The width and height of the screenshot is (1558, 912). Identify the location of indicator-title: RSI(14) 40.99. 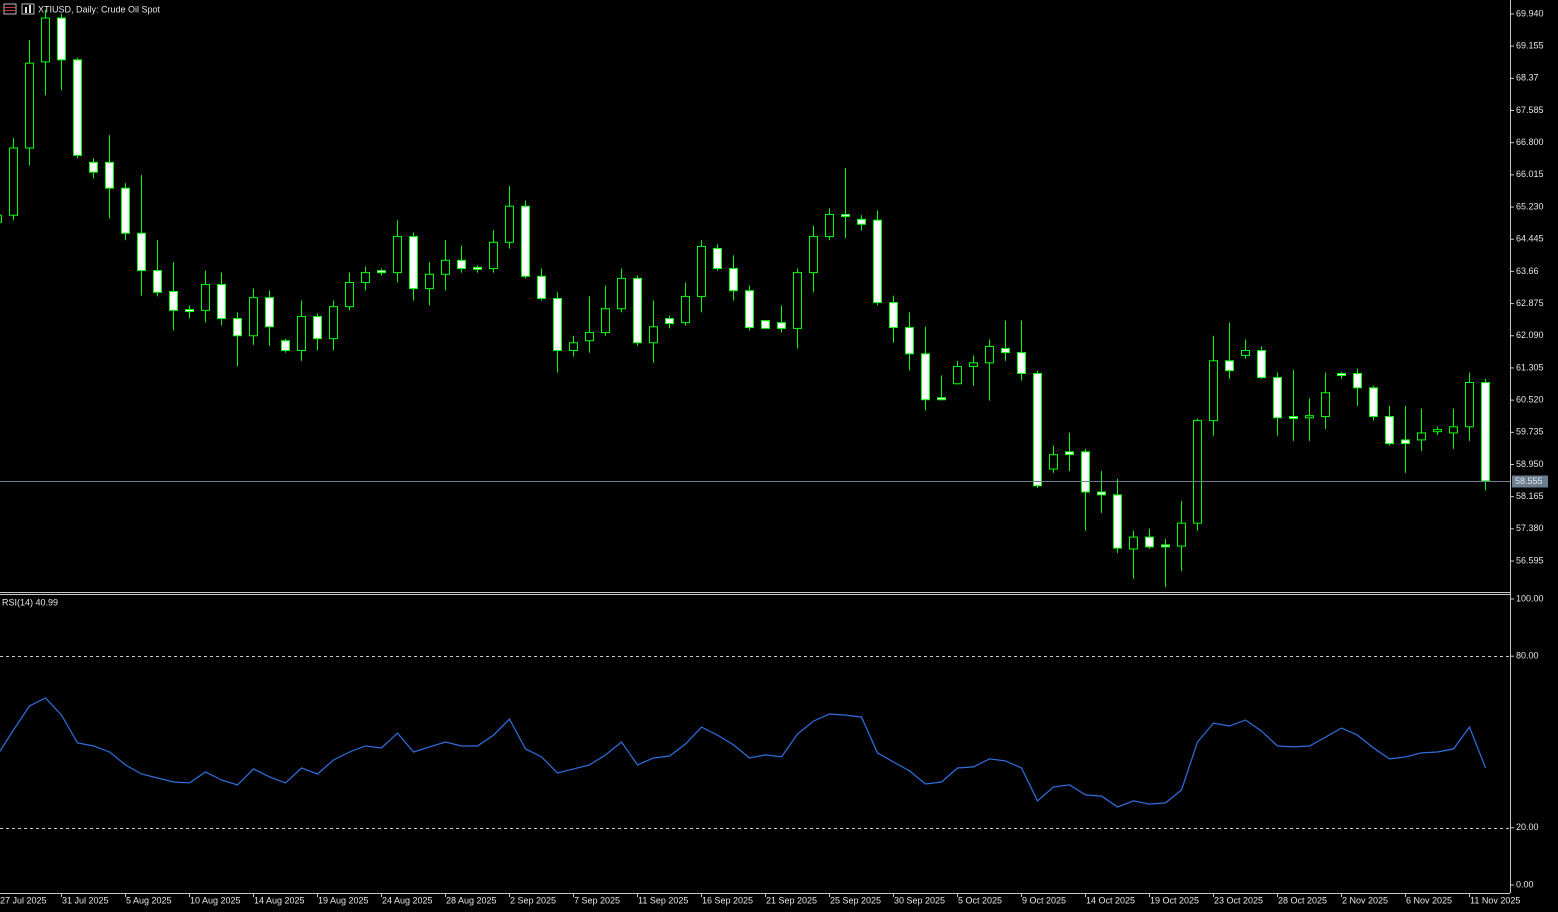
(30, 602).